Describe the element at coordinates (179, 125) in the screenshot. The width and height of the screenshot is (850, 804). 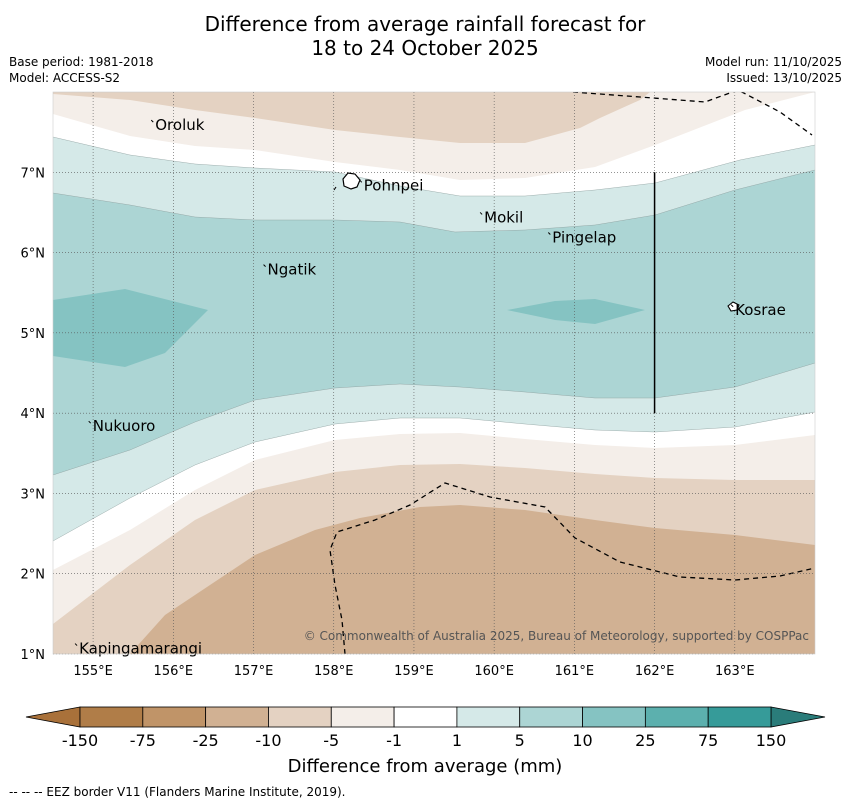
I see `place-label-oroluk: Oroluk` at that location.